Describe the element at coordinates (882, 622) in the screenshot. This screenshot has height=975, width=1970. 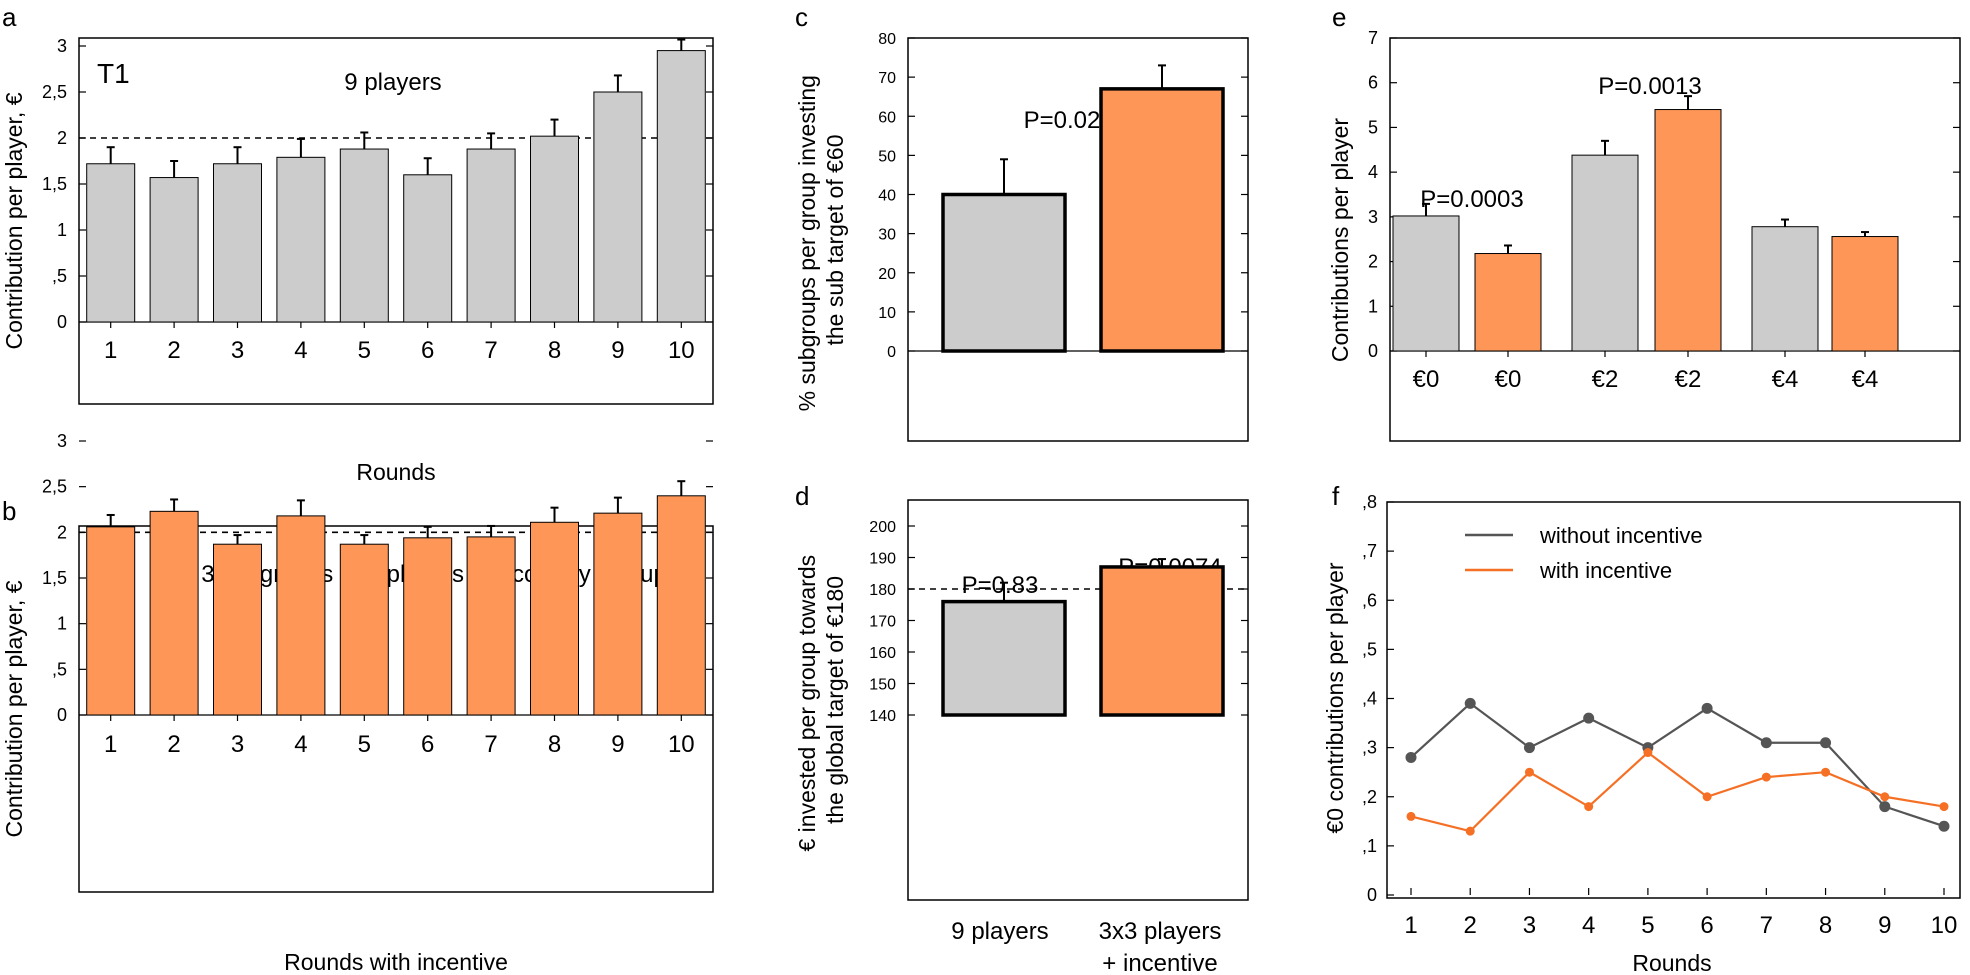
I see `y-tick-label: 170` at that location.